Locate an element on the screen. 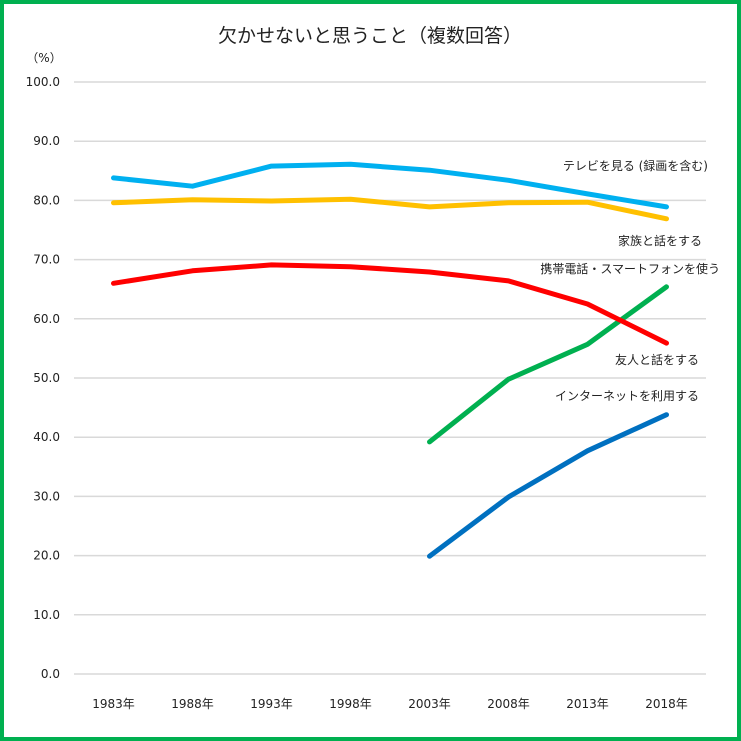 The image size is (741, 741). series-label-internet: インターネットを利用する is located at coordinates (627, 396).